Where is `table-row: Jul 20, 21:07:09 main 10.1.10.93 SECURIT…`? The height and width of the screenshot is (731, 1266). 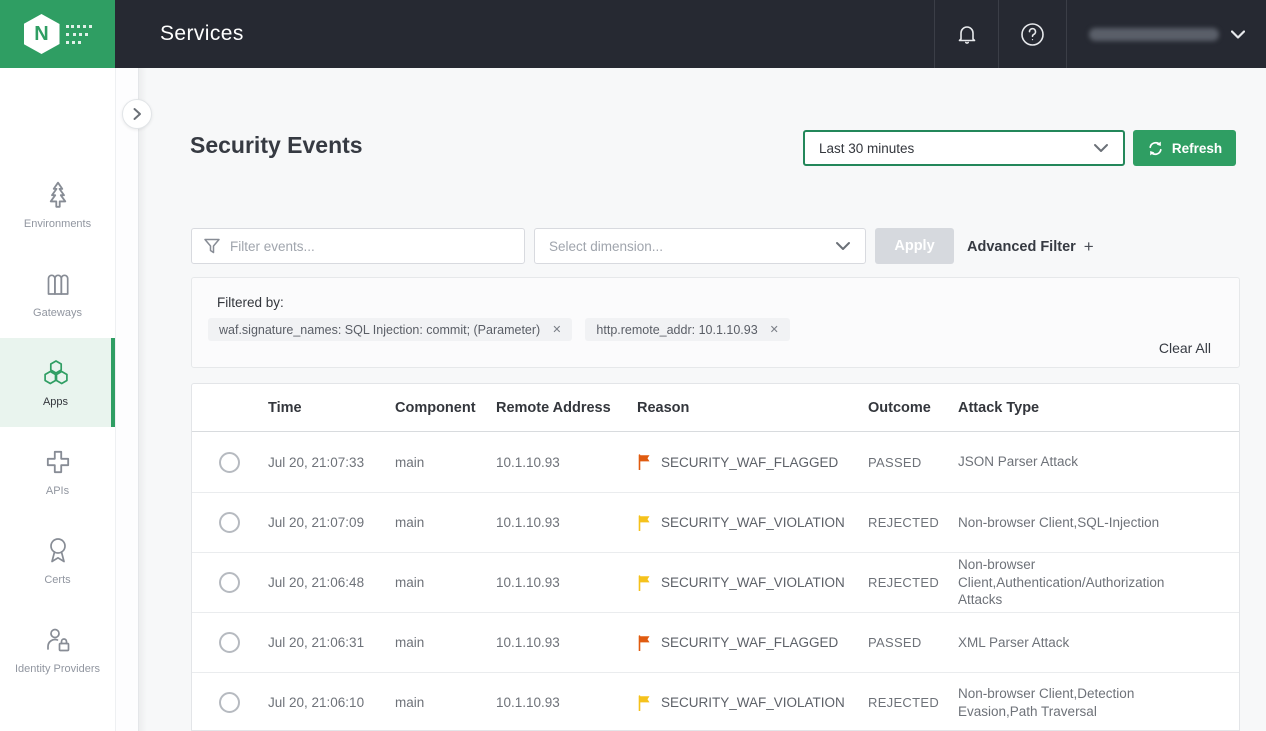
table-row: Jul 20, 21:07:09 main 10.1.10.93 SECURIT… is located at coordinates (715, 522).